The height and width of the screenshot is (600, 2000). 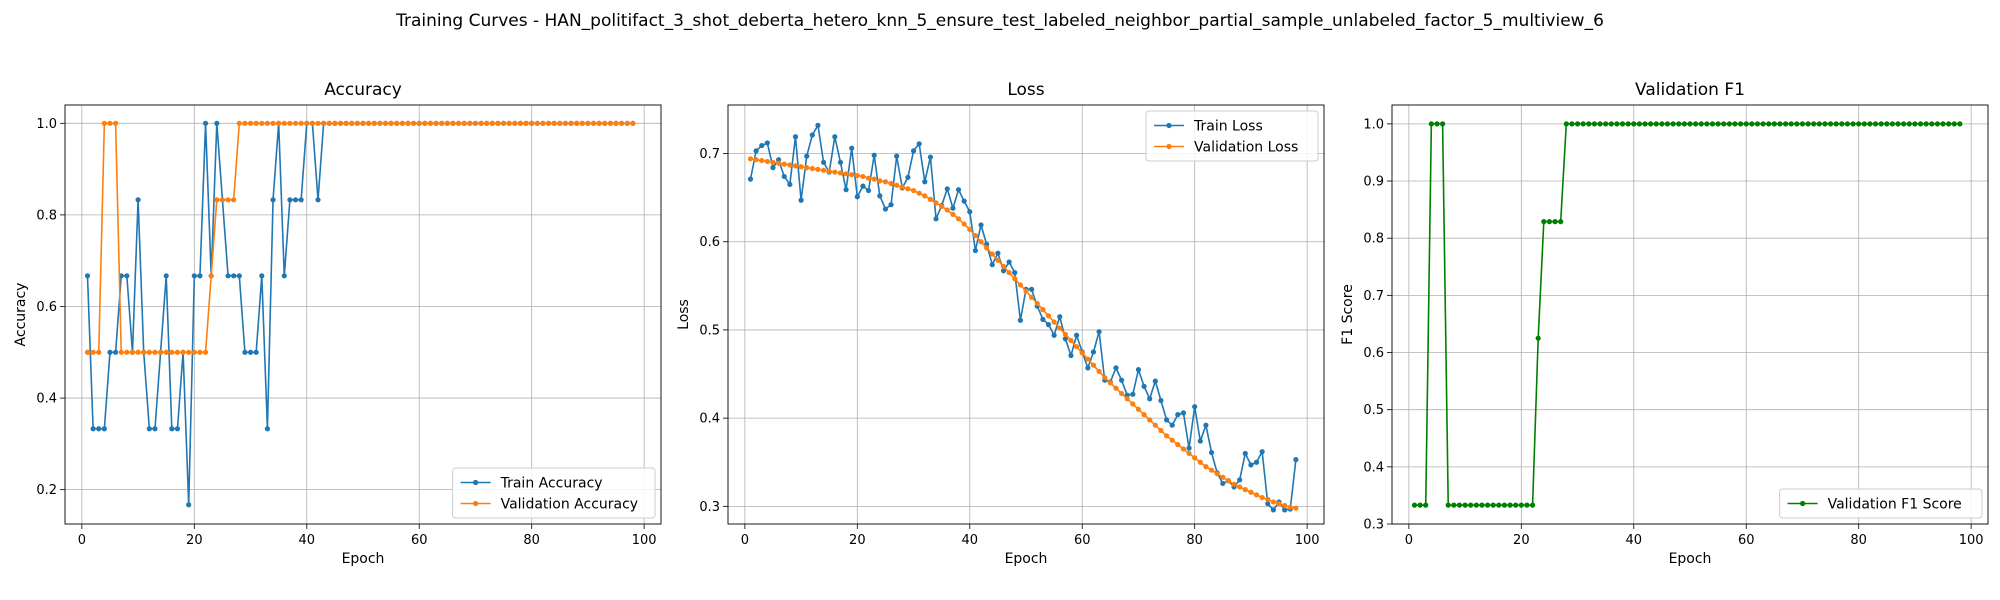 What do you see at coordinates (554, 493) in the screenshot?
I see `accuracy-legend: Train Accuracy Validation Accuracy` at bounding box center [554, 493].